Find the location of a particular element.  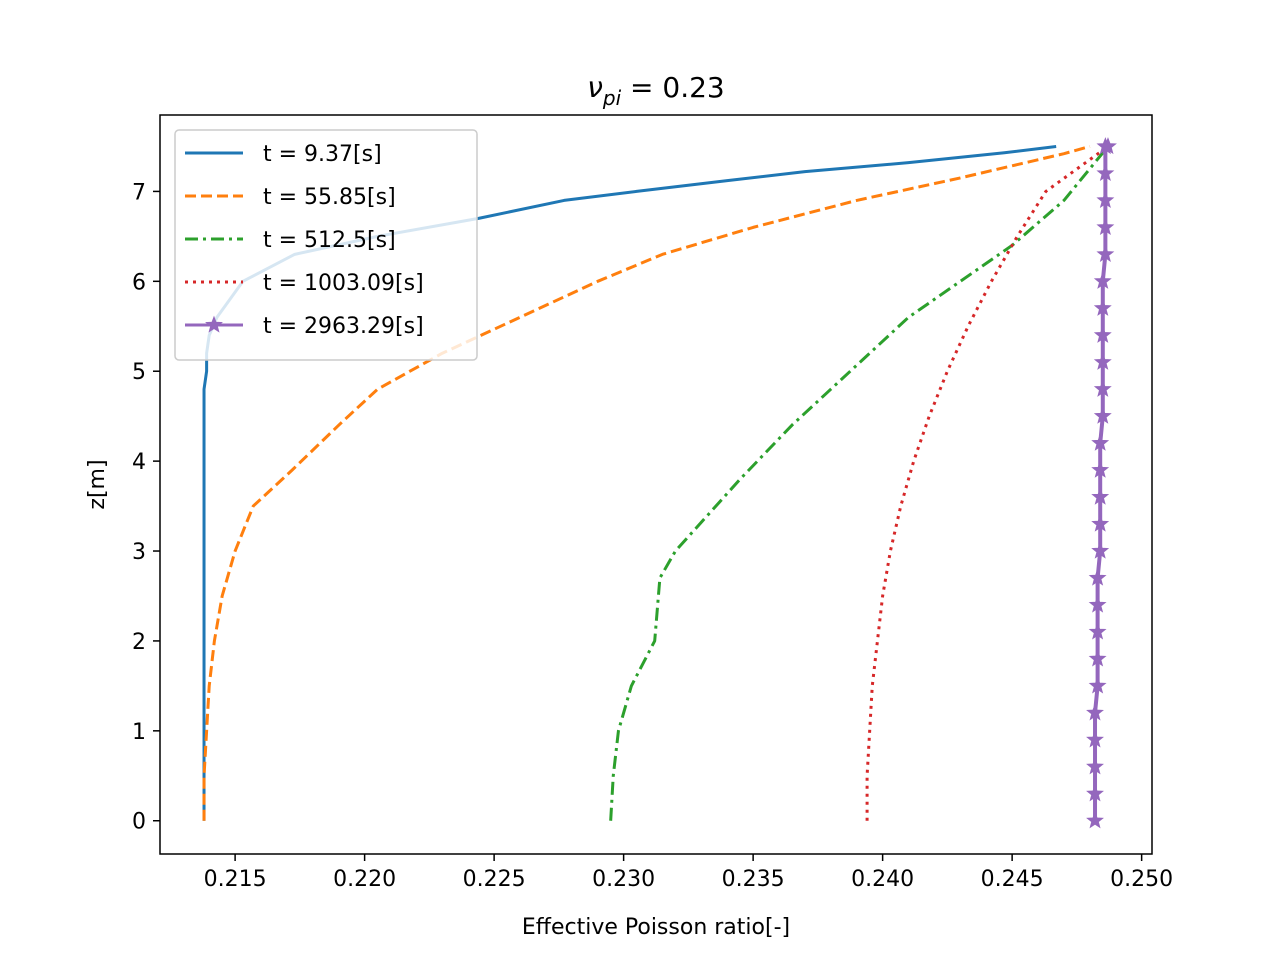

y-tick-label: 5 is located at coordinates (139, 372).